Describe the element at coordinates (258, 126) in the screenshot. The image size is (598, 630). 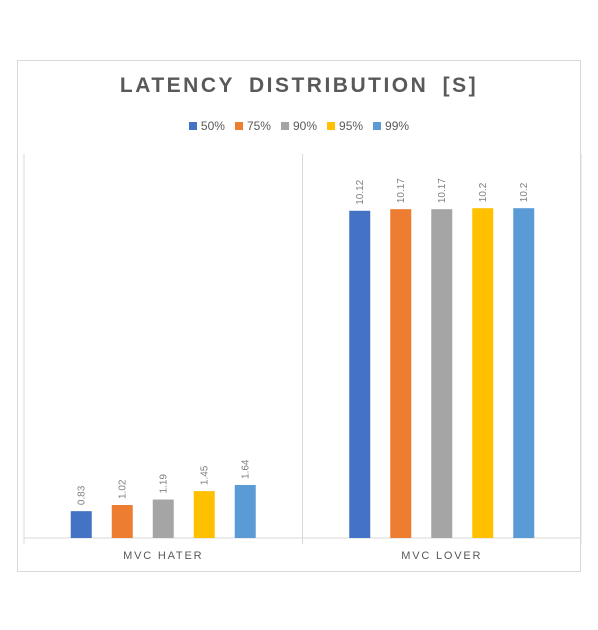
I see `legend-label: 75%` at that location.